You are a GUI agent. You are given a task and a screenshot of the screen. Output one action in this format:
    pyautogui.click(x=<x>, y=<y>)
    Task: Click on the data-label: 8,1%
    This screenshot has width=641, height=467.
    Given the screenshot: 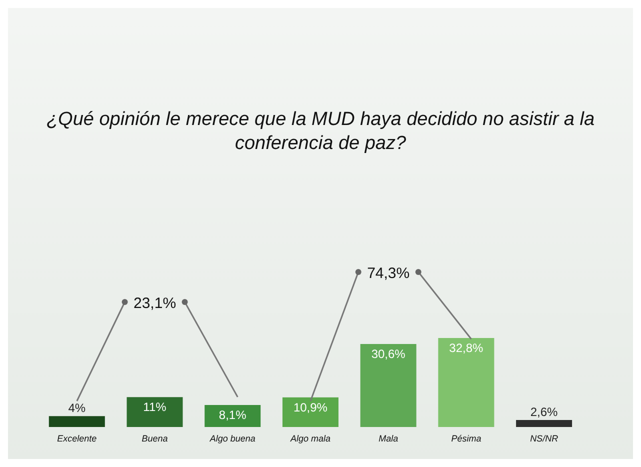 What is the action you would take?
    pyautogui.click(x=232, y=415)
    